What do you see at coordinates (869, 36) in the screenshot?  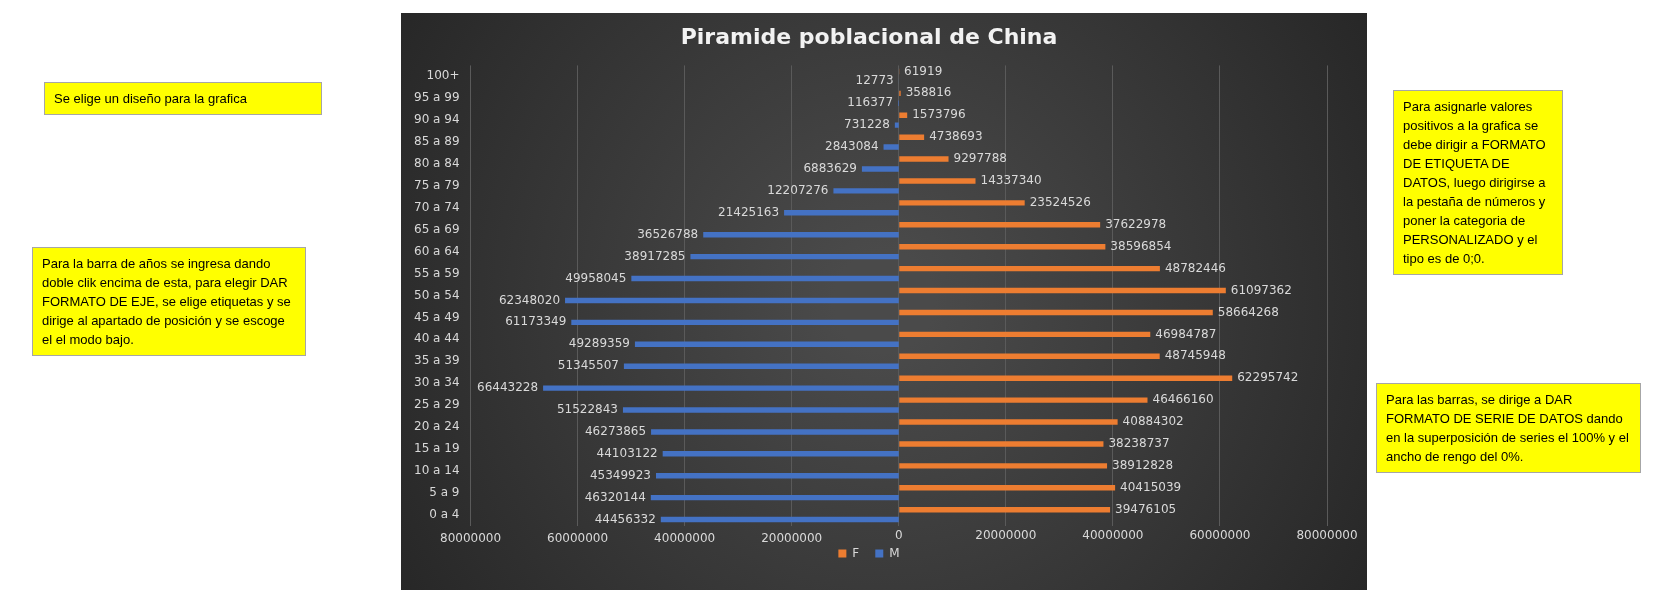 I see `chart-title: Piramide poblacional de China` at bounding box center [869, 36].